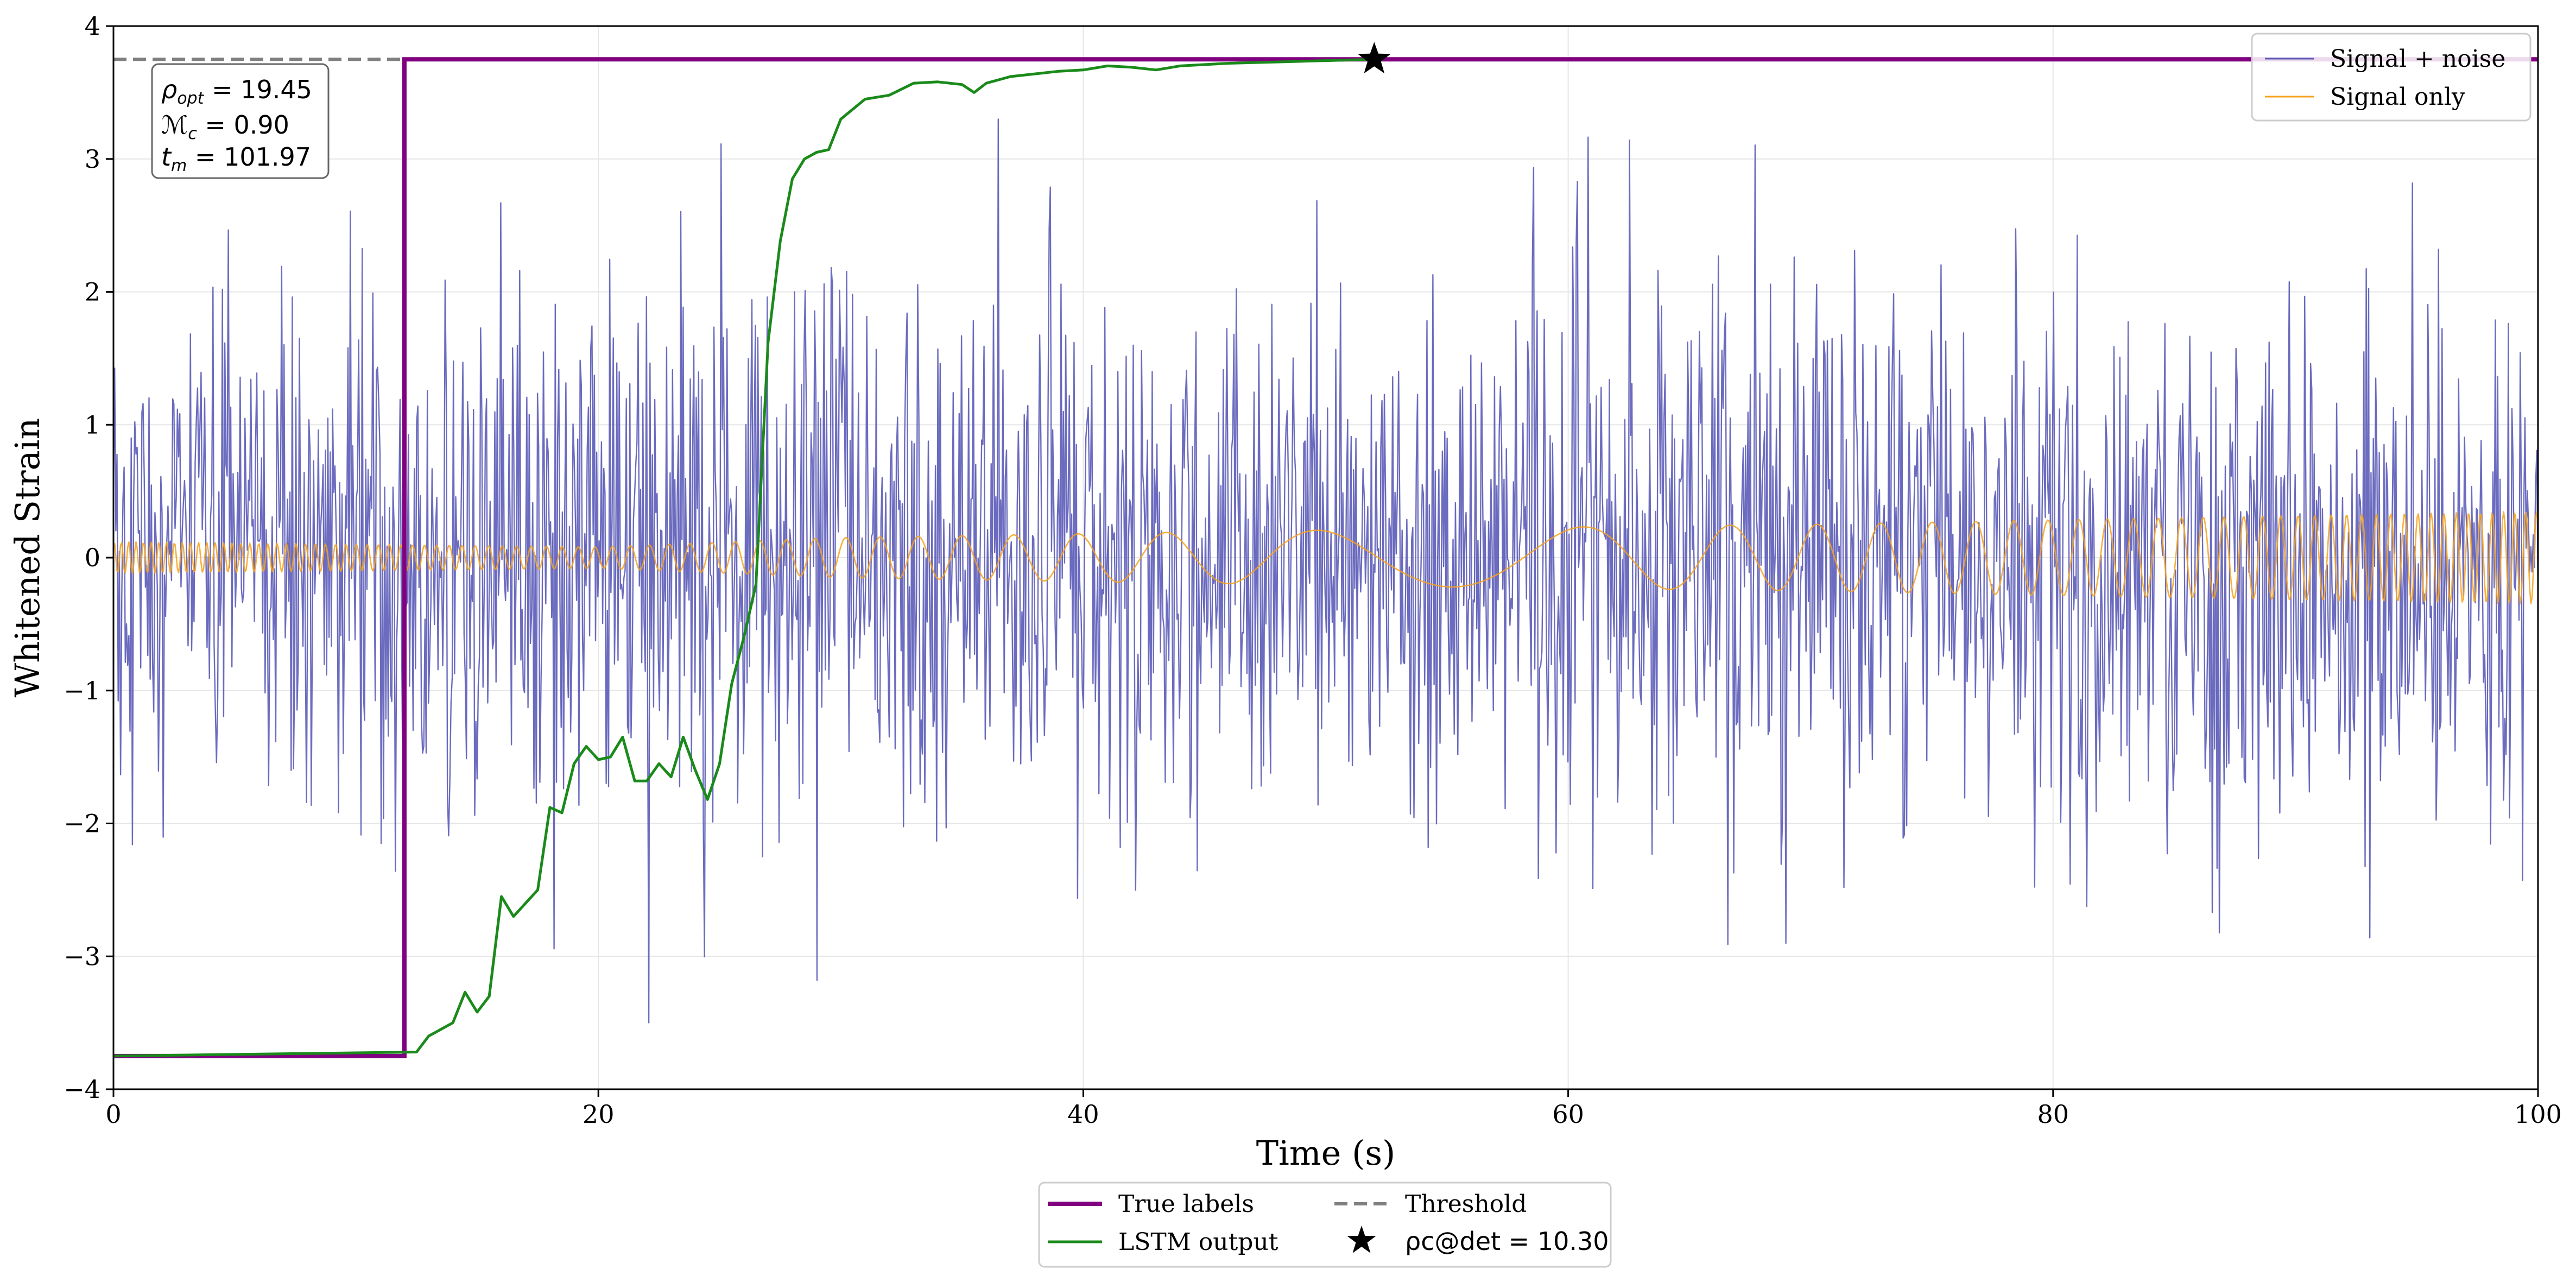 The image size is (2576, 1282). I want to click on x-tick-label: 20, so click(599, 1114).